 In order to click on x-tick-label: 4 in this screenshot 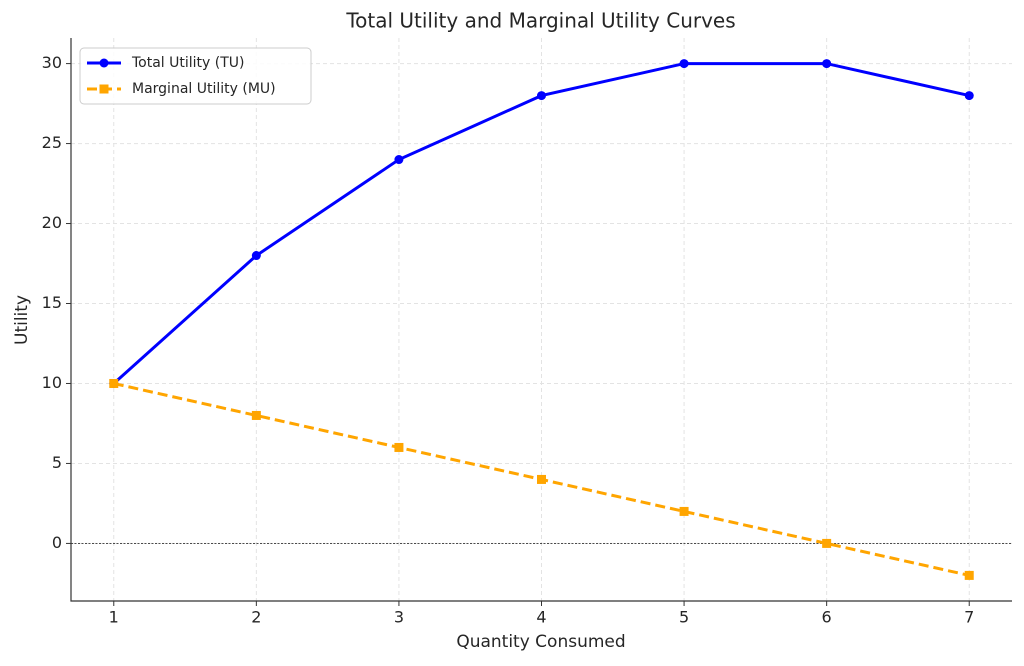, I will do `click(541, 617)`.